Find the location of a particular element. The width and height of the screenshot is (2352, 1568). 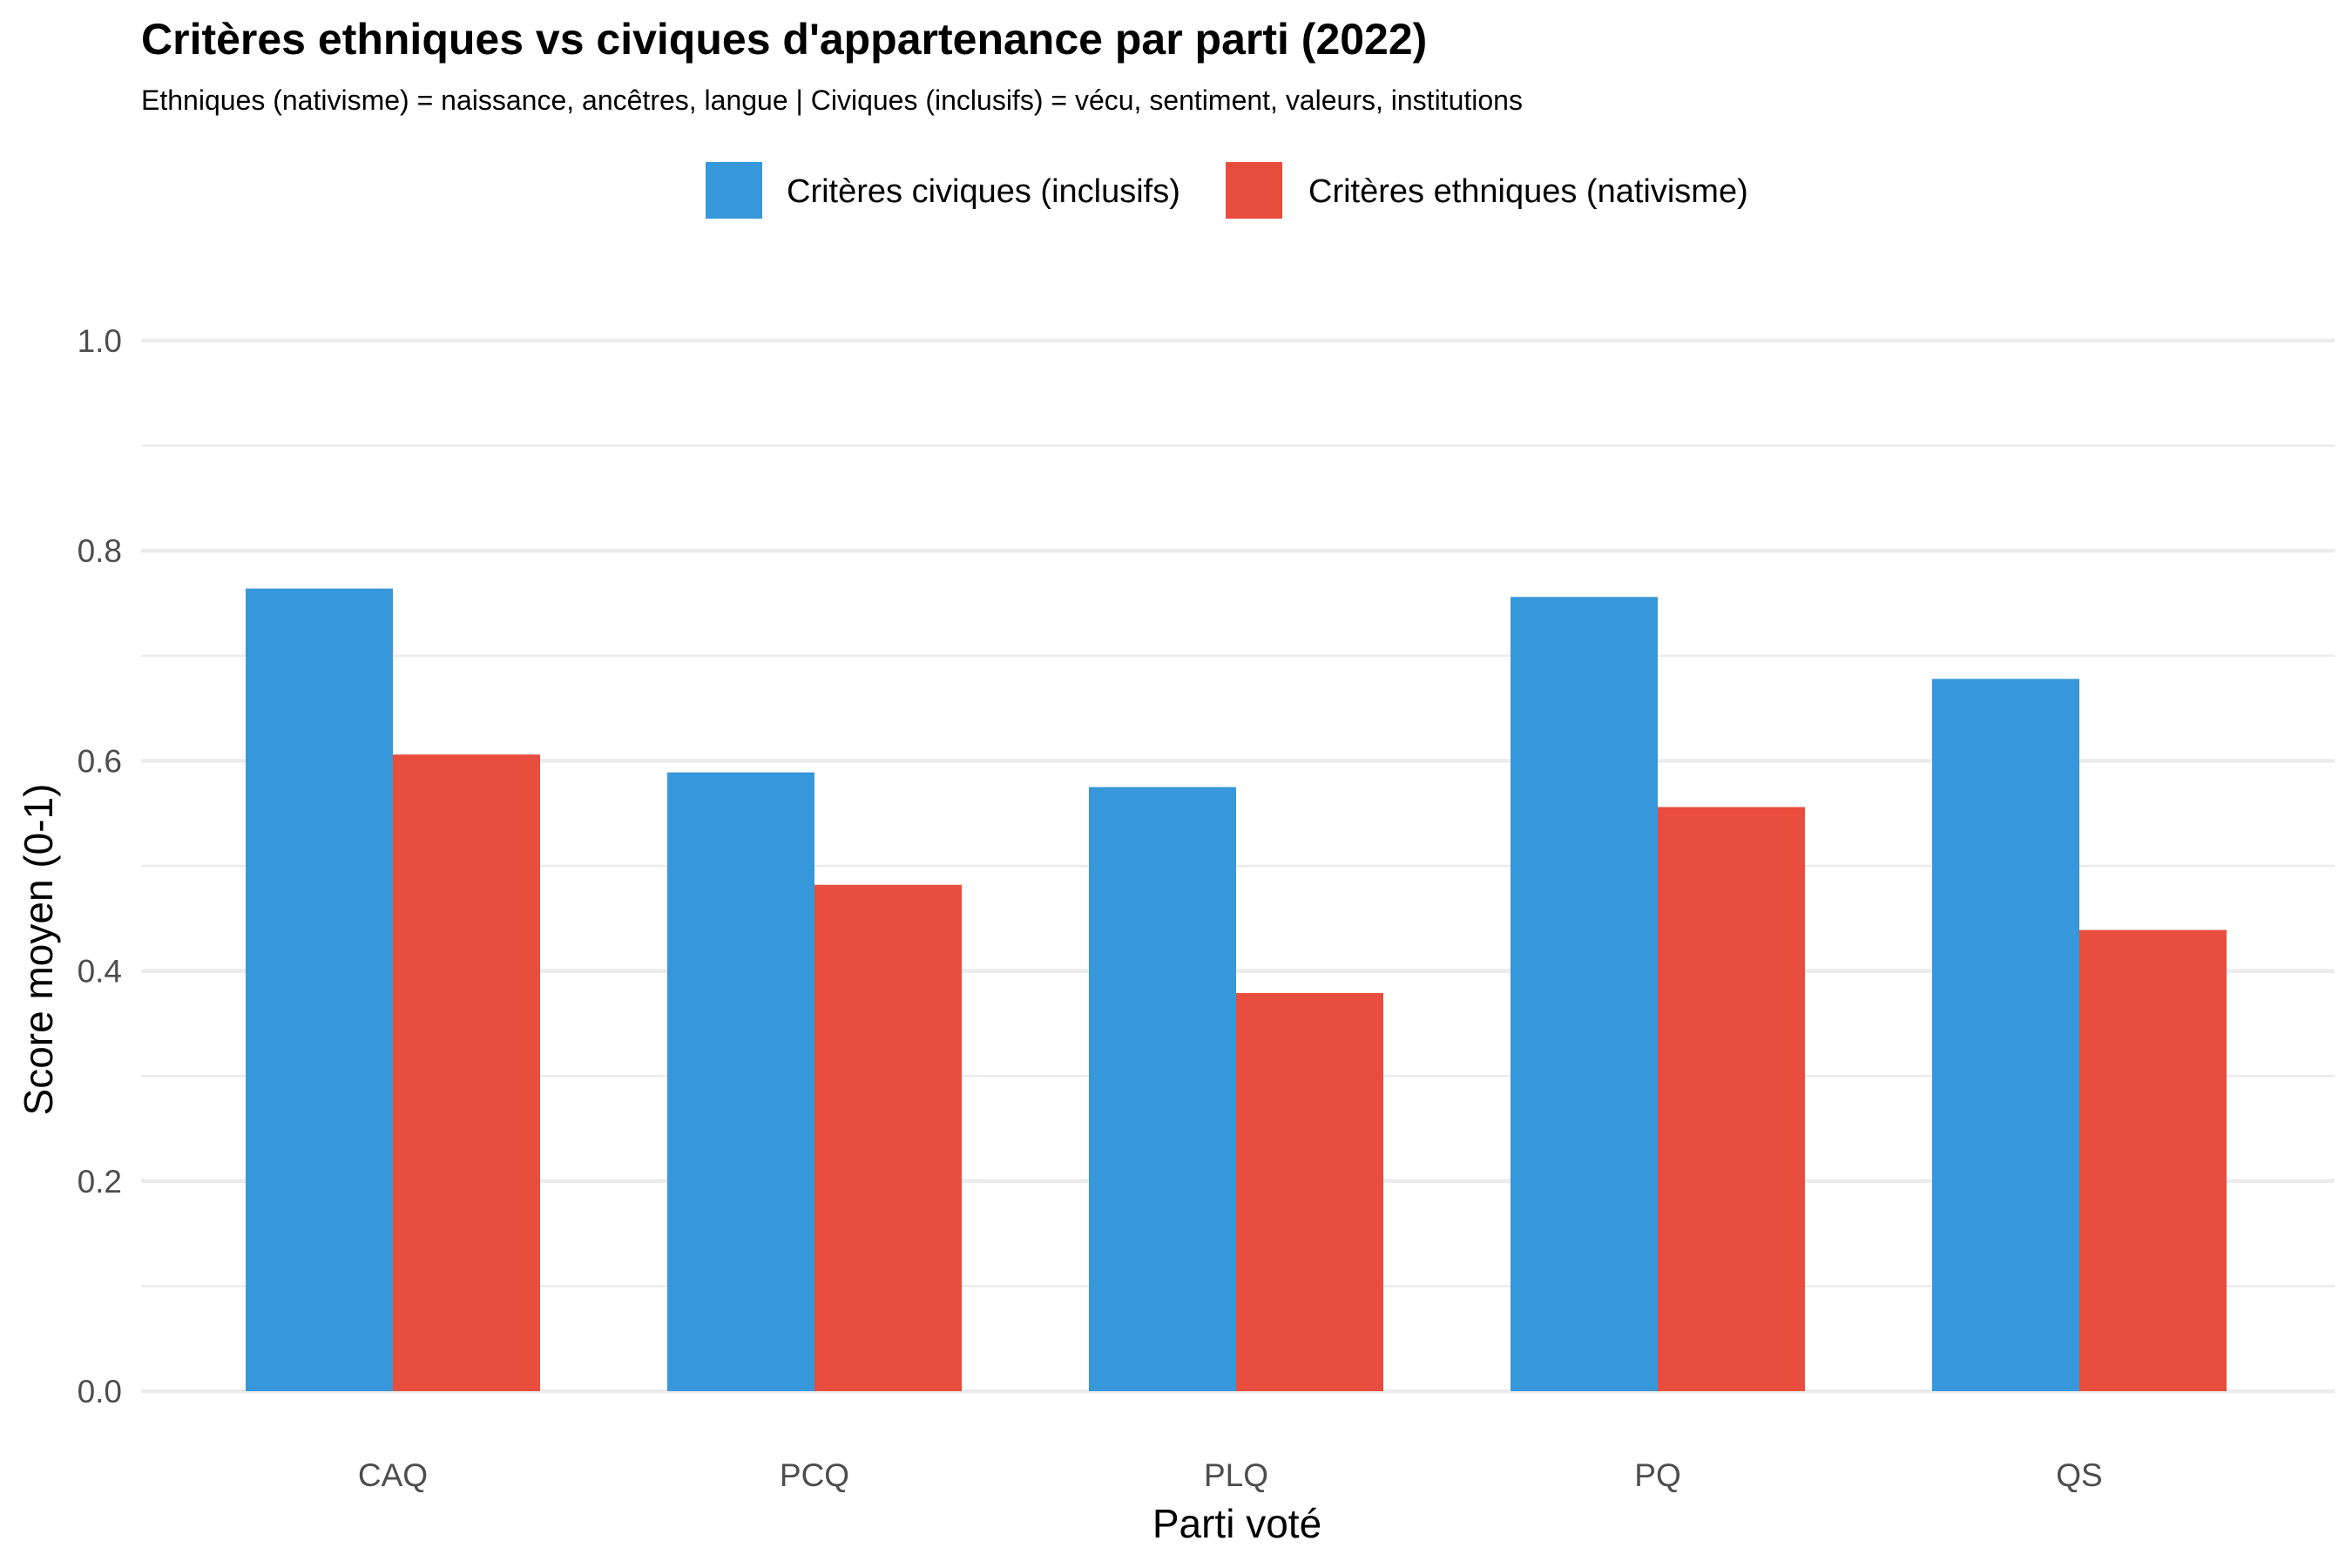

bar-plq-civiques is located at coordinates (1162, 1089).